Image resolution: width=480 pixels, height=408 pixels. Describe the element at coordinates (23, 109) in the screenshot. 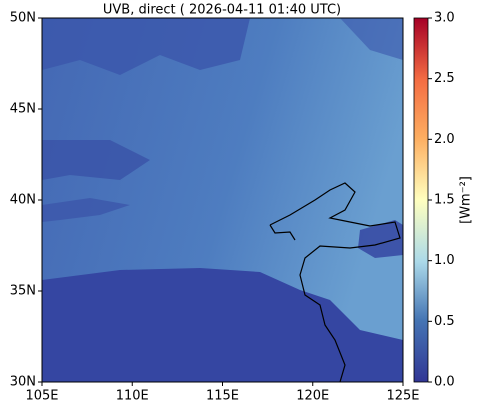

I see `y-tick-label: 45N` at that location.